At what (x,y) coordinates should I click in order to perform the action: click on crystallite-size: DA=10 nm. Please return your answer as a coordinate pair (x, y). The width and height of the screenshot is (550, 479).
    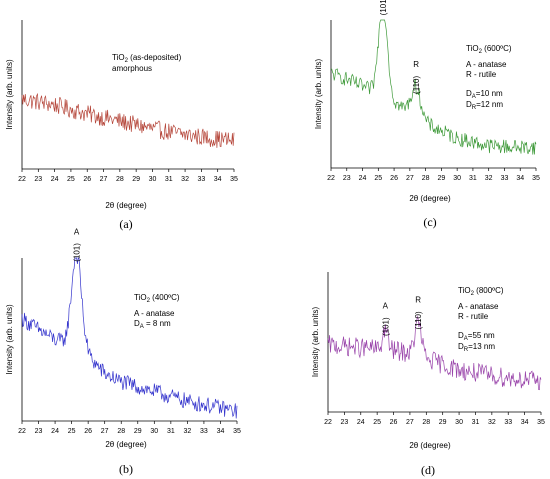
    Looking at the image, I should click on (484, 94).